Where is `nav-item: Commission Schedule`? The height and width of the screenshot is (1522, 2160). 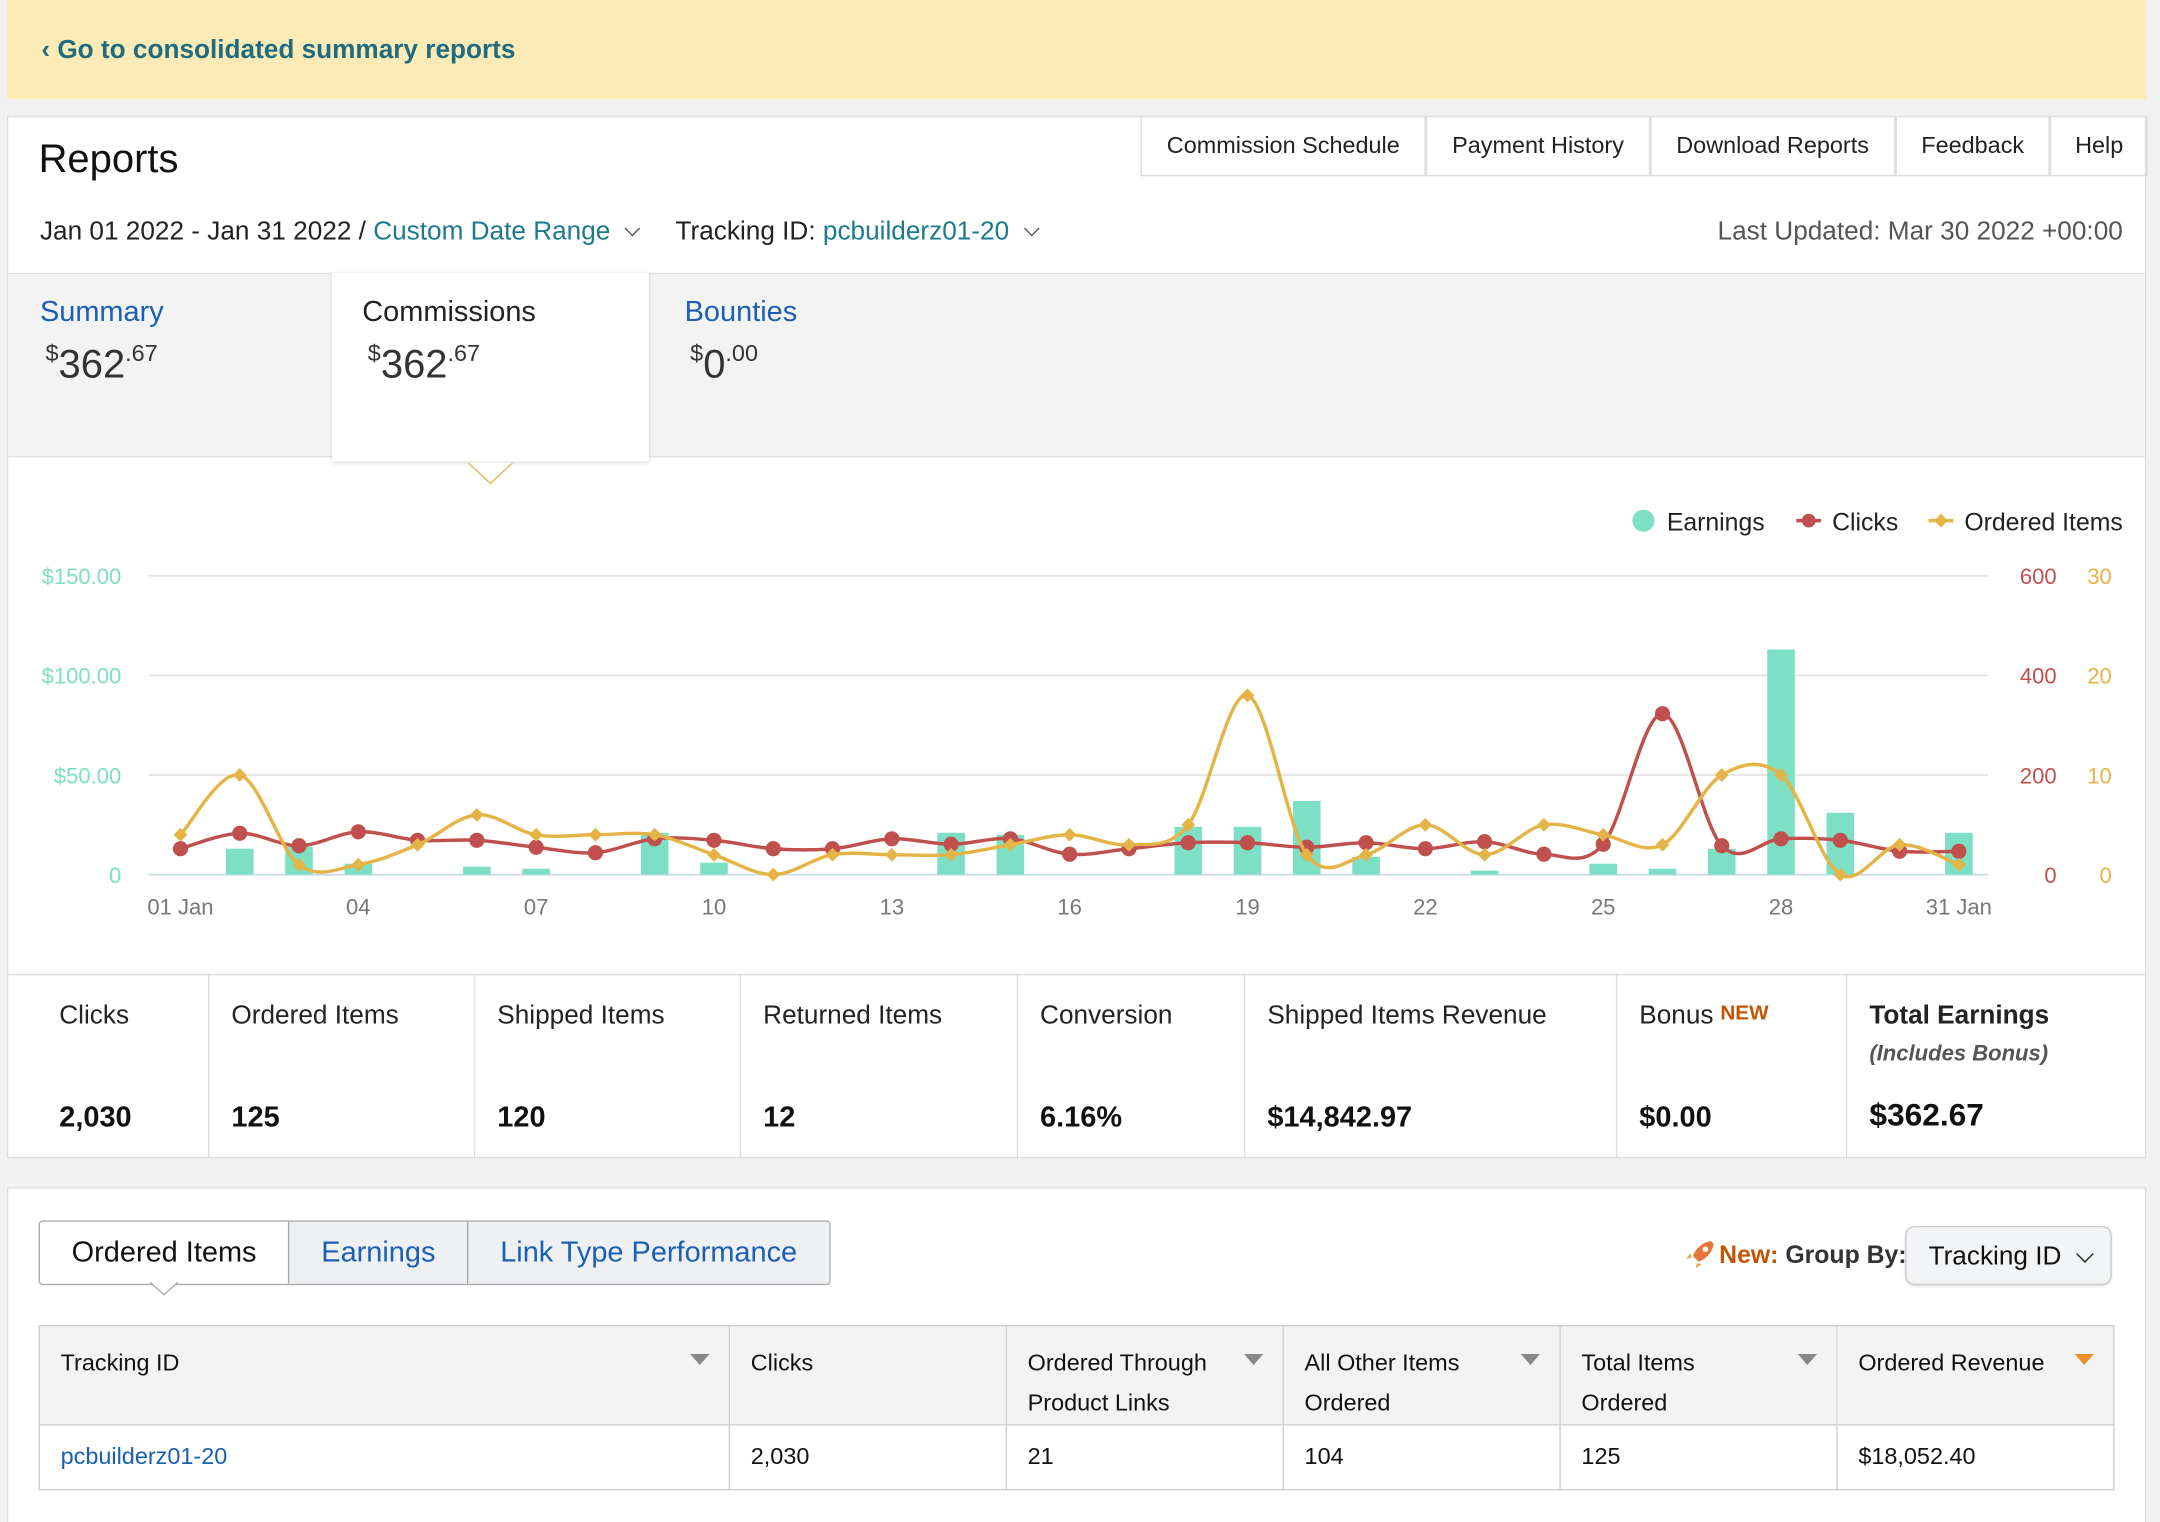 nav-item: Commission Schedule is located at coordinates (1283, 146).